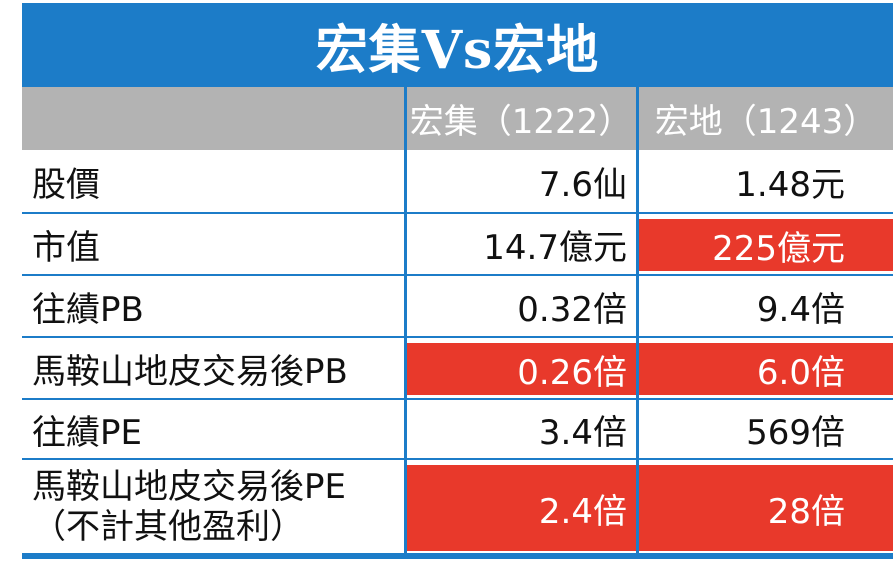  I want to click on row-label: 市值, so click(66, 247).